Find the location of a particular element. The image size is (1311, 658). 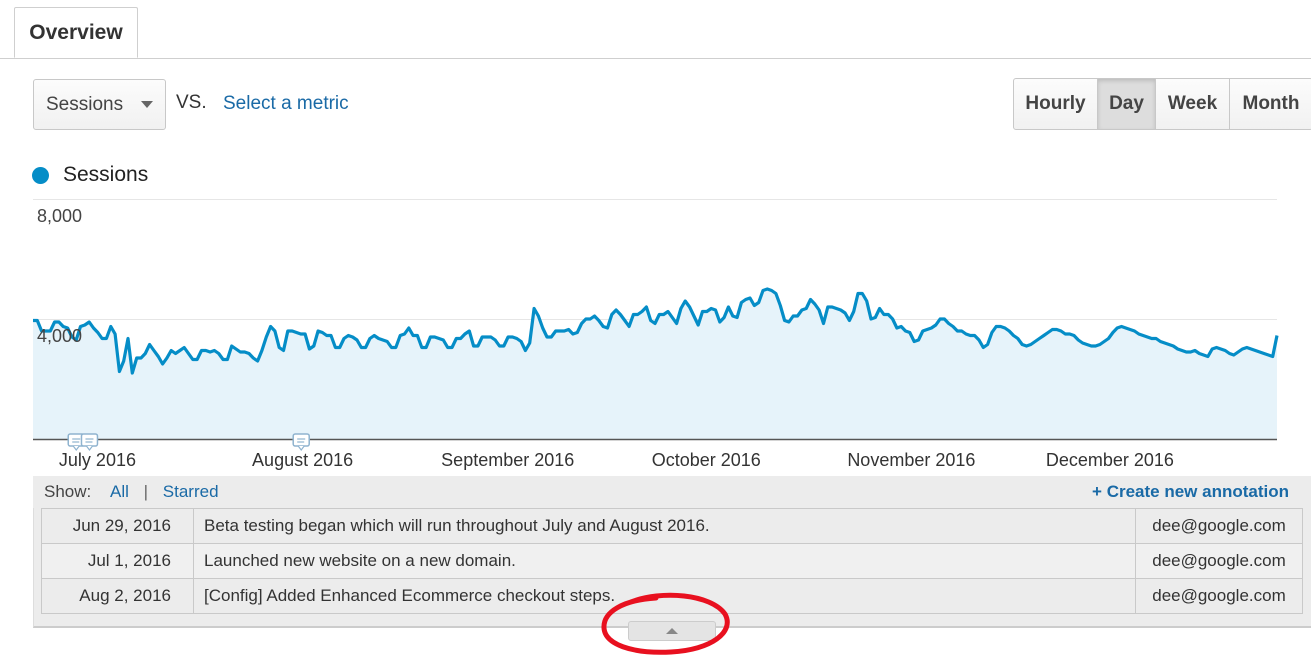

chevron-up-icon is located at coordinates (672, 631).